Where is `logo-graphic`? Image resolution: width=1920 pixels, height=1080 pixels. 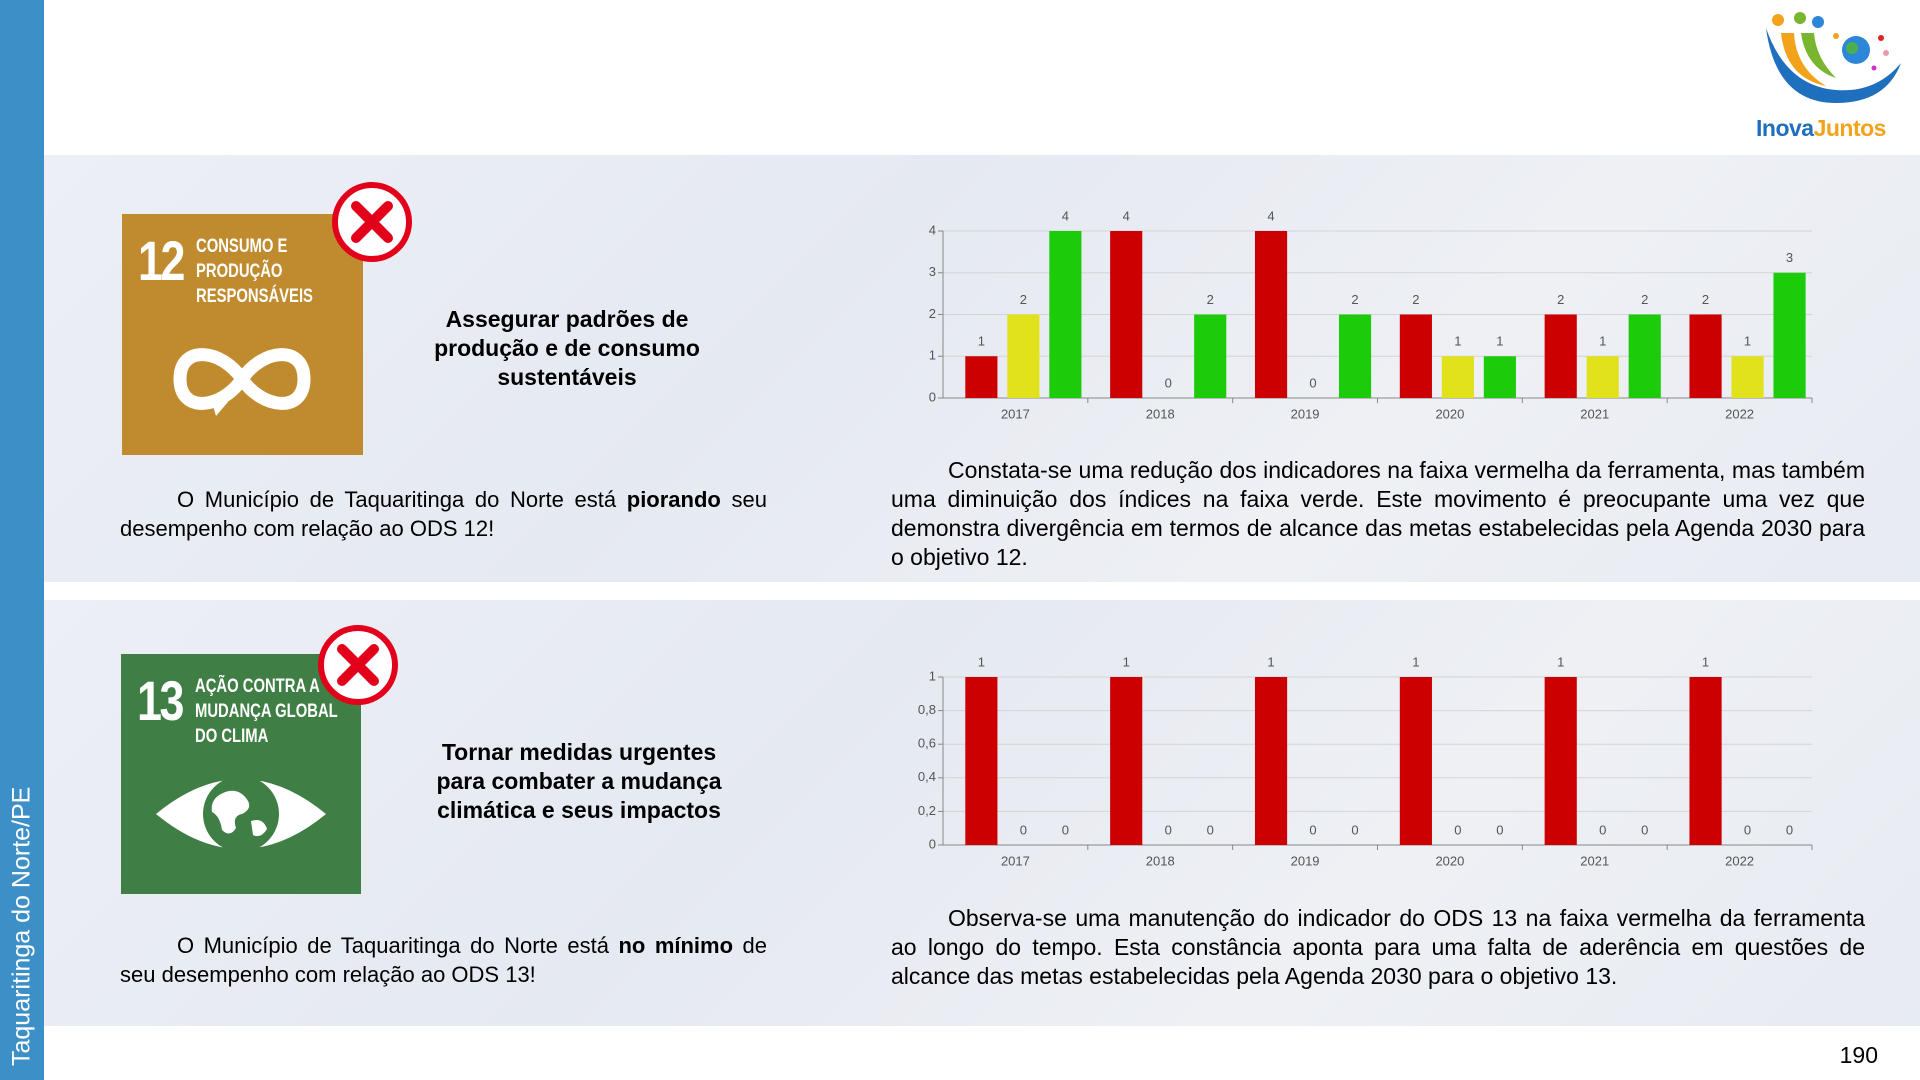
logo-graphic is located at coordinates (1833, 57).